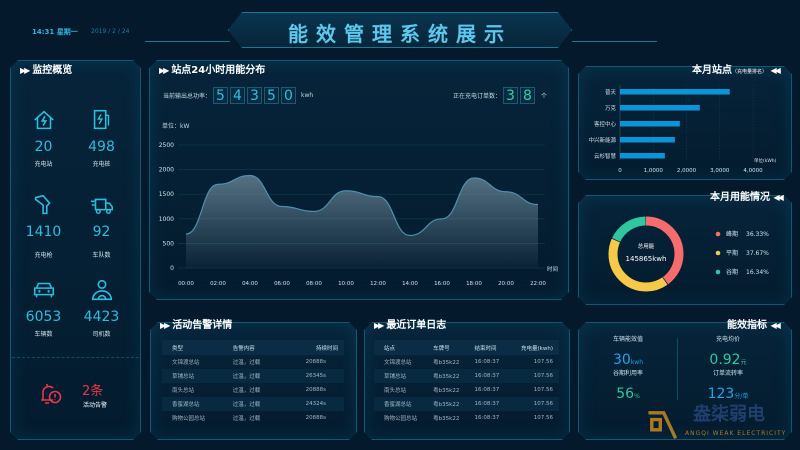  I want to click on orders-label: 正在充电订单数：, so click(477, 96).